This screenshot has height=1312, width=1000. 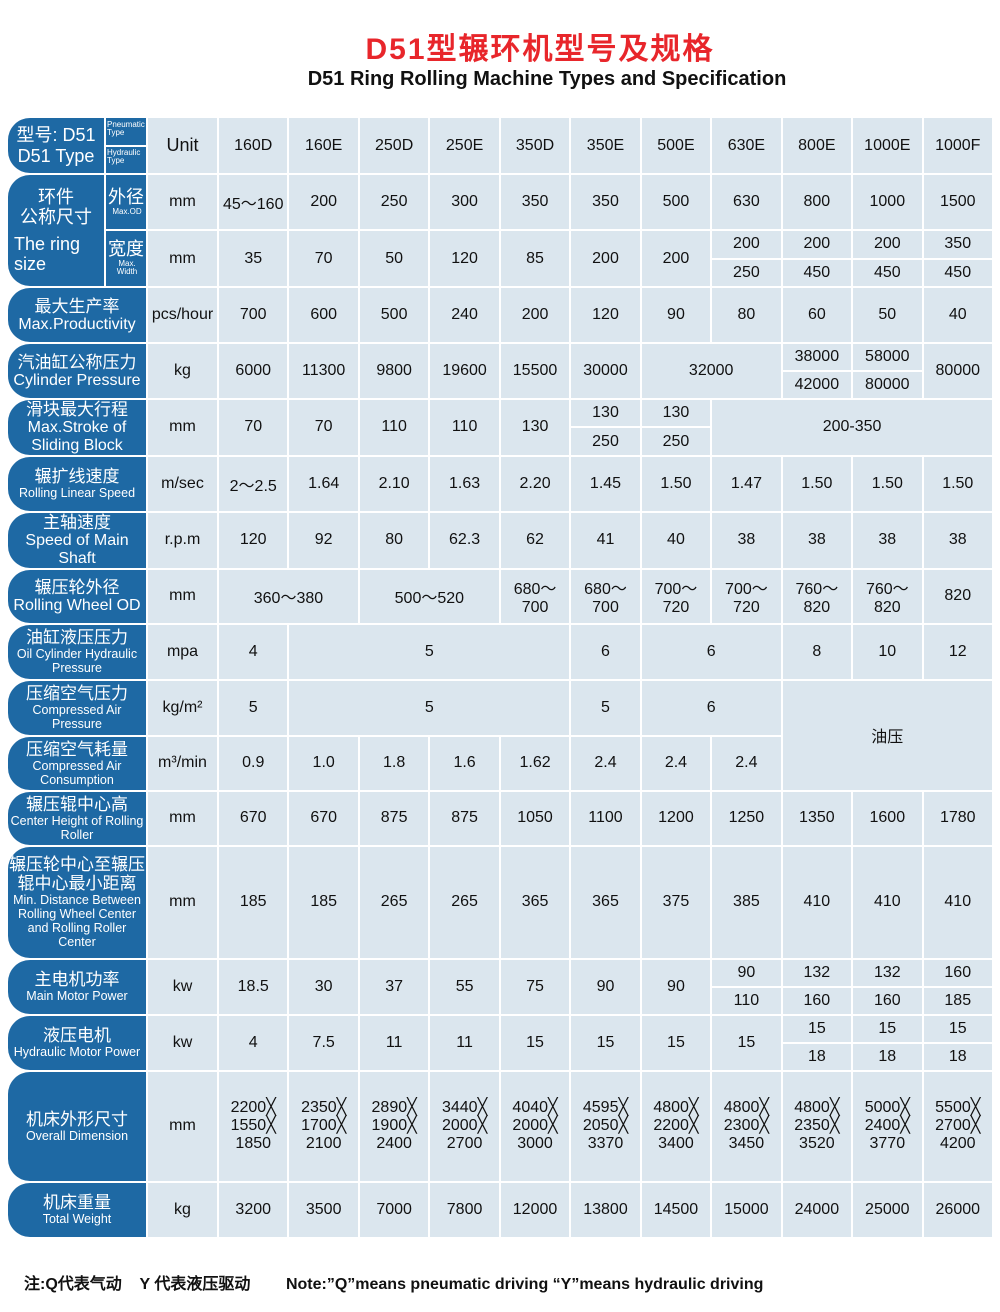 What do you see at coordinates (957, 1126) in the screenshot?
I see `value-cell: 5500╳ 2700╳ 4200` at bounding box center [957, 1126].